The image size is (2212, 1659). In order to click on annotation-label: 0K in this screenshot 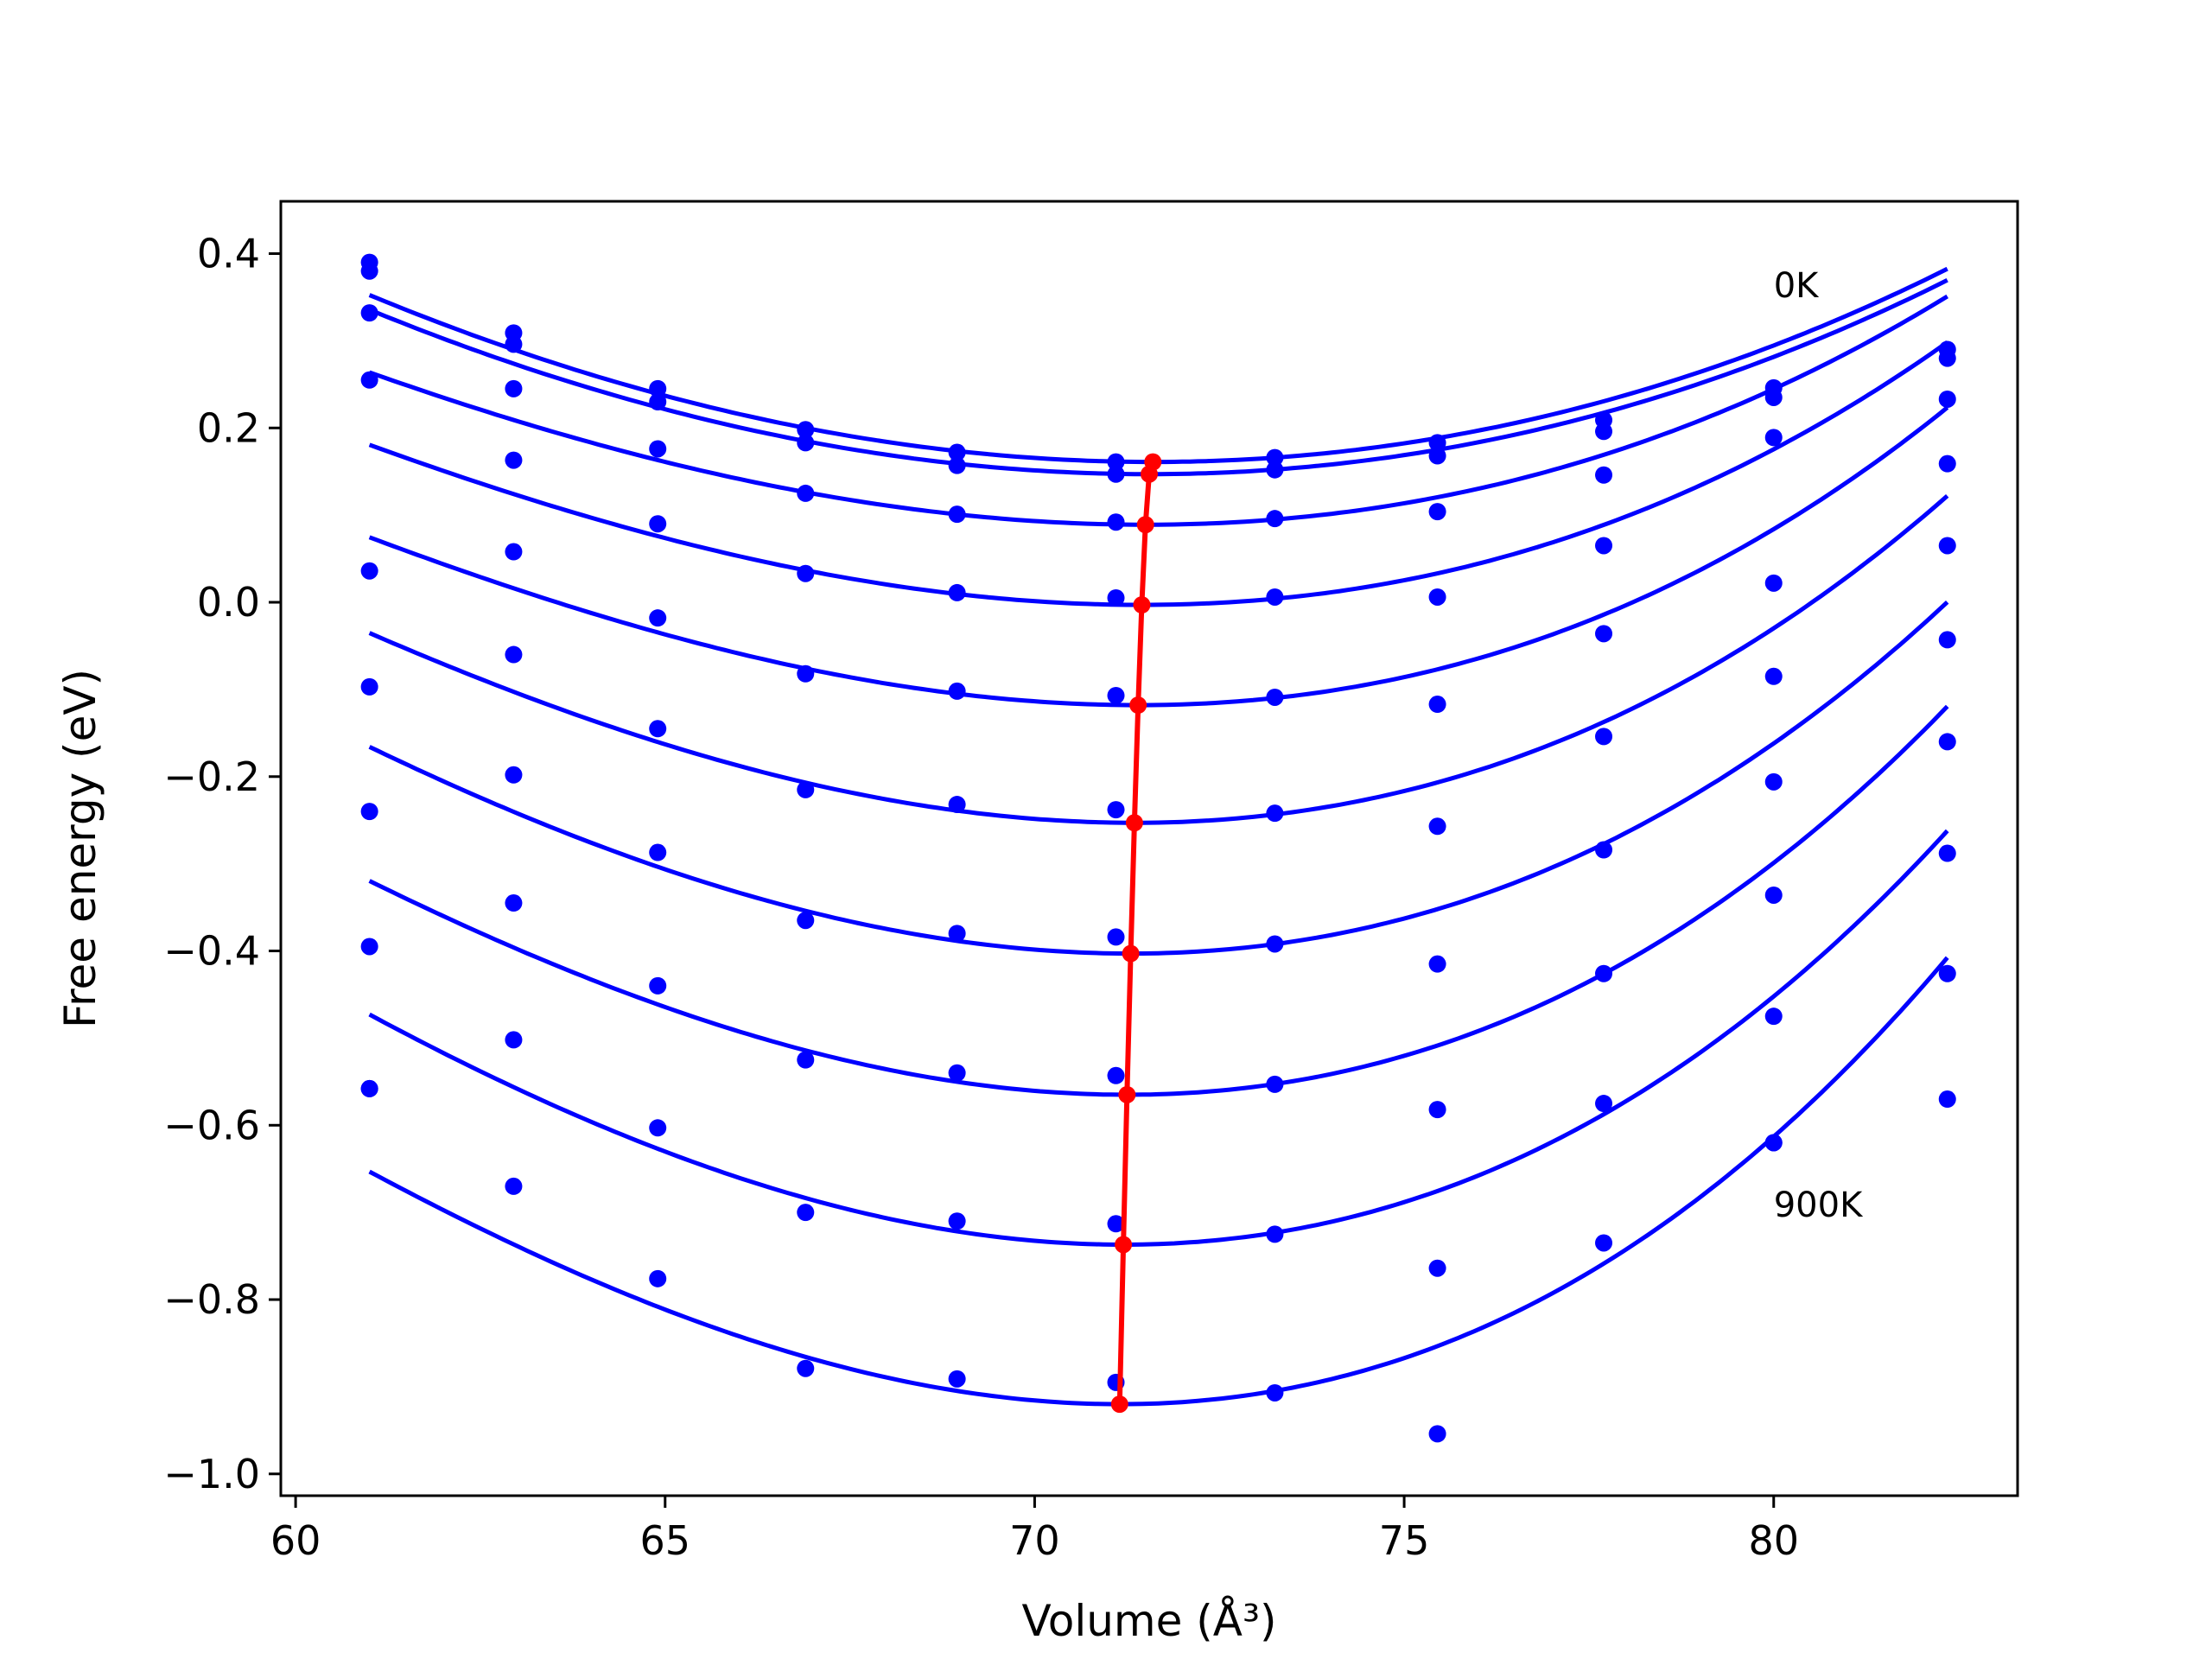, I will do `click(1797, 286)`.